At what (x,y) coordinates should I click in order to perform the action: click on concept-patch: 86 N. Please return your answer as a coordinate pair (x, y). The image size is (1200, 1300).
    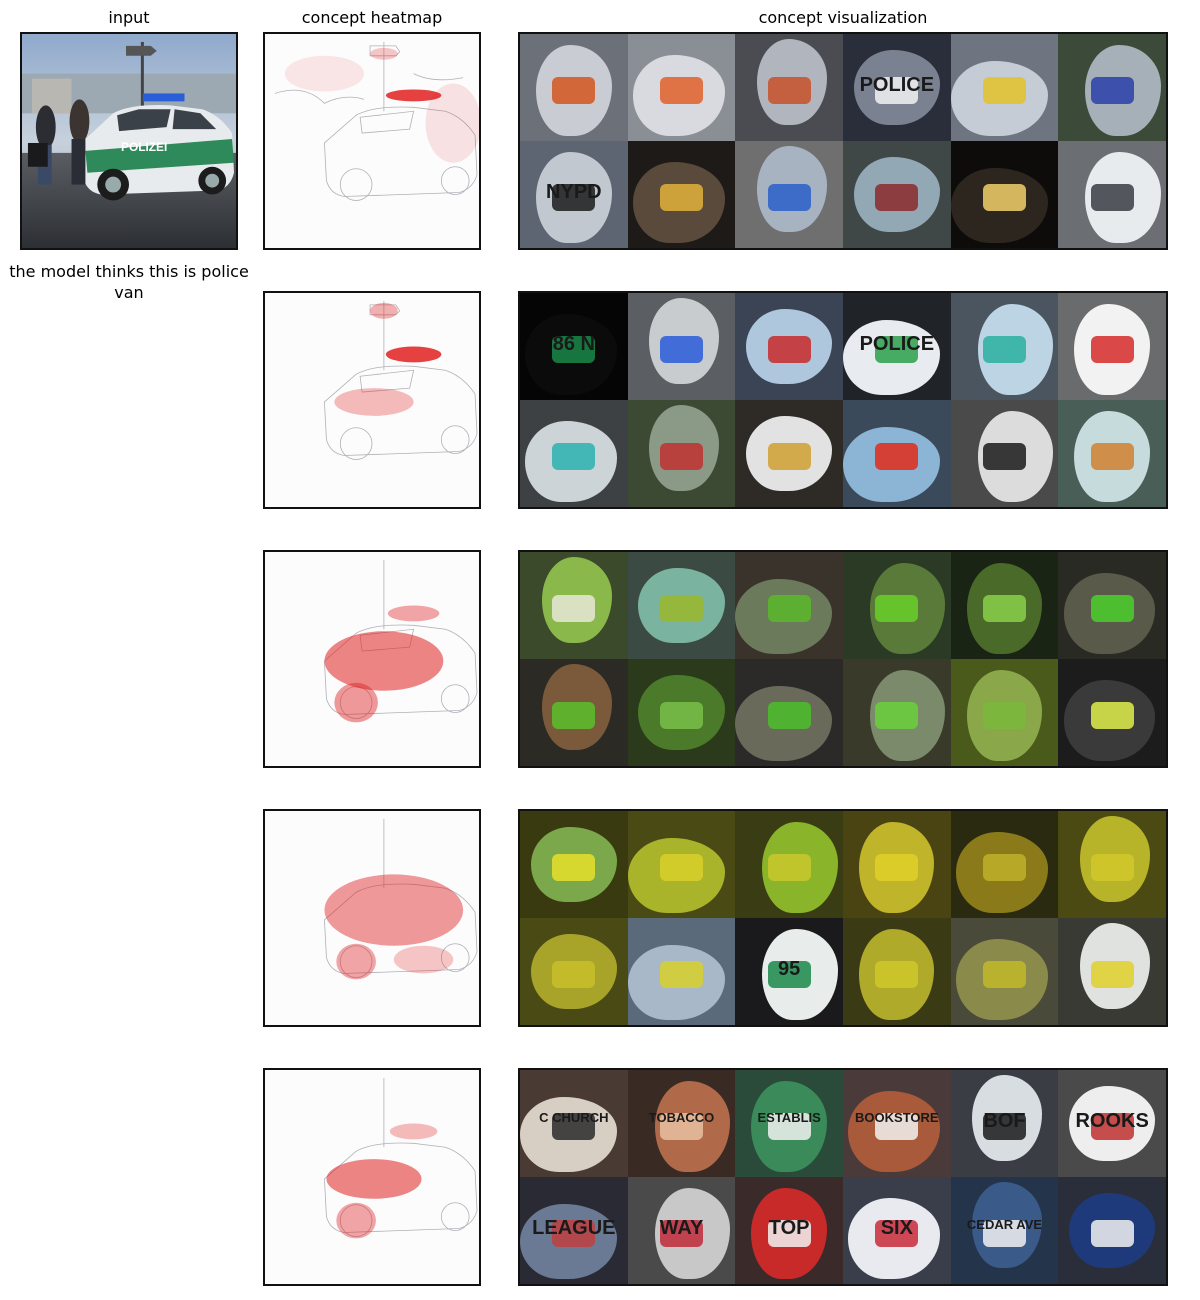
    Looking at the image, I should click on (574, 346).